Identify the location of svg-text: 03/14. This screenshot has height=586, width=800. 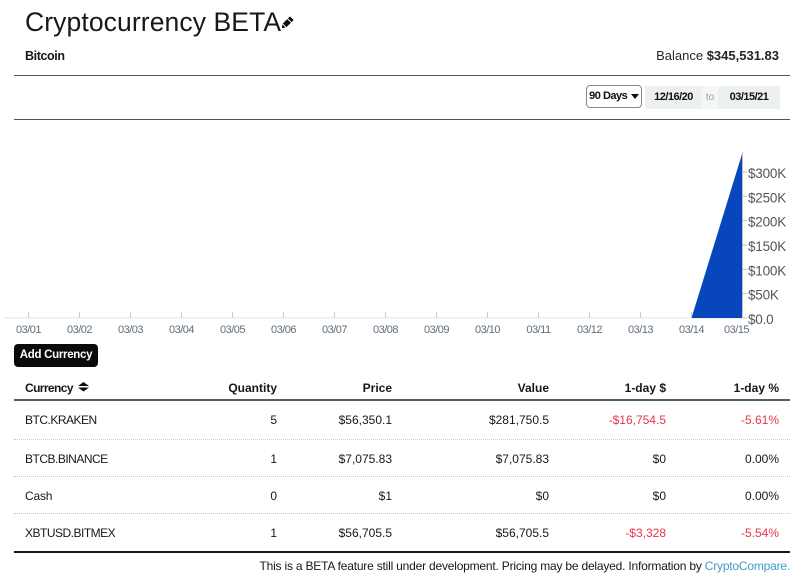
(691, 330).